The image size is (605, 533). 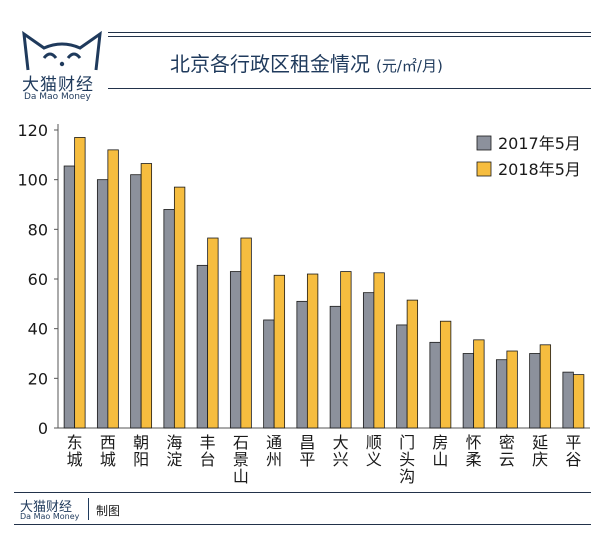 I want to click on y-tick-label: 80, so click(x=38, y=229).